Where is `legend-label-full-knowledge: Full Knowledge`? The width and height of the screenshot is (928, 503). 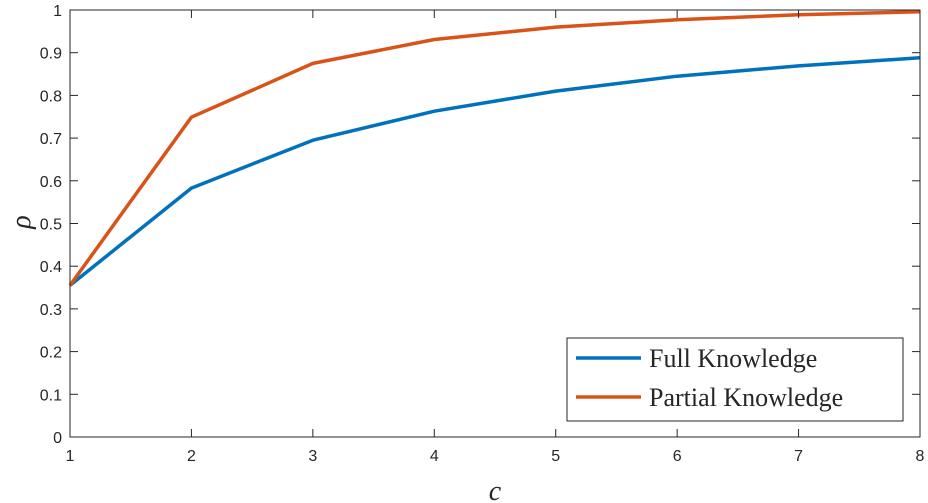 legend-label-full-knowledge: Full Knowledge is located at coordinates (733, 358).